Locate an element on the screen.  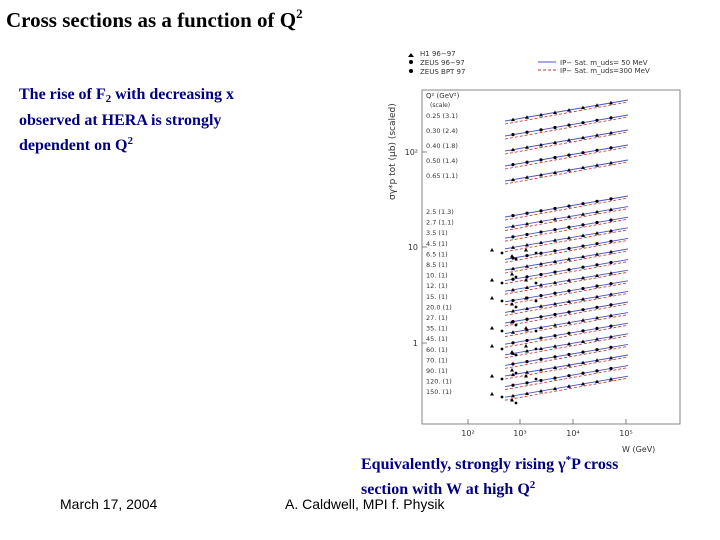
q2-label: 0.25 (3.1) is located at coordinates (442, 116).